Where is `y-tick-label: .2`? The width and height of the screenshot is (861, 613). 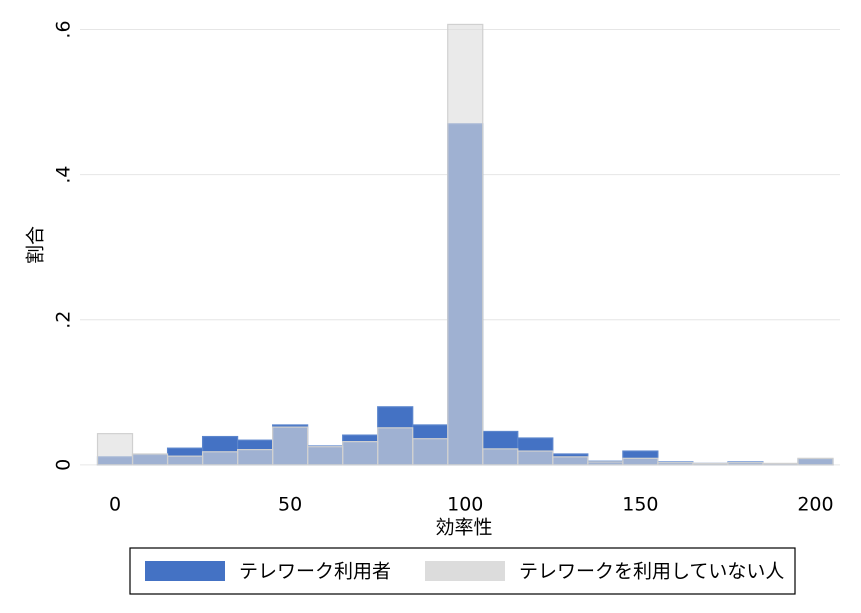
y-tick-label: .2 is located at coordinates (64, 320).